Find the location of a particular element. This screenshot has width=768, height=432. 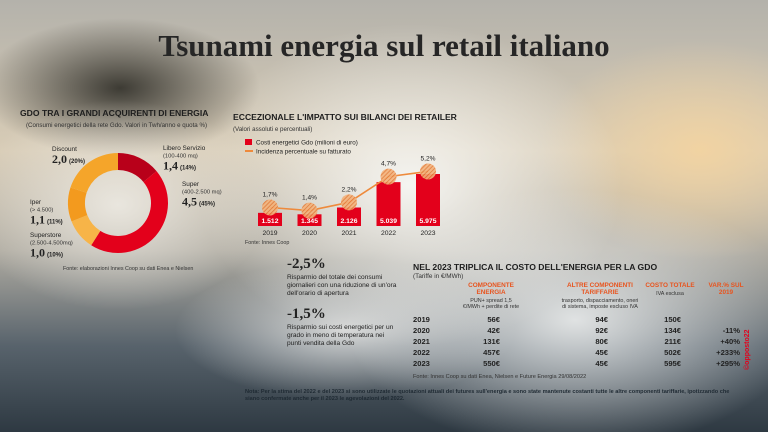

table-cell: 131€ is located at coordinates (491, 341).